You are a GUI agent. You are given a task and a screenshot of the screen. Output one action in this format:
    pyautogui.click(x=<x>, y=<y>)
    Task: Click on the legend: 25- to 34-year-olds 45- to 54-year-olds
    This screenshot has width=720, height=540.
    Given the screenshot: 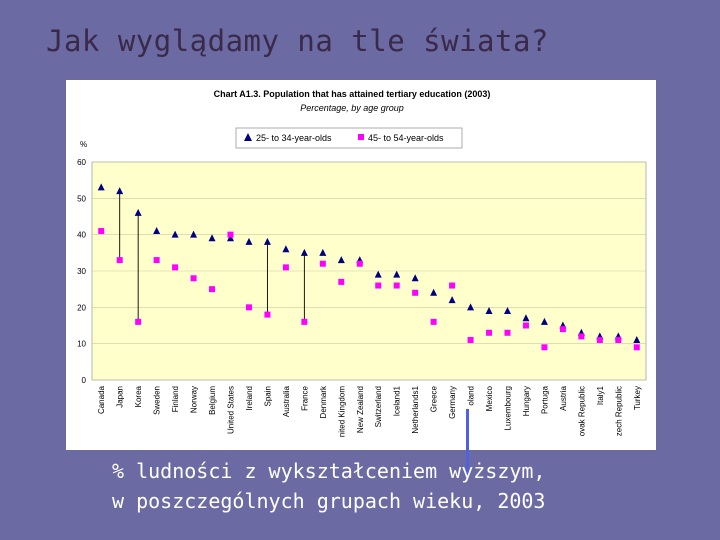 What is the action you would take?
    pyautogui.click(x=349, y=138)
    